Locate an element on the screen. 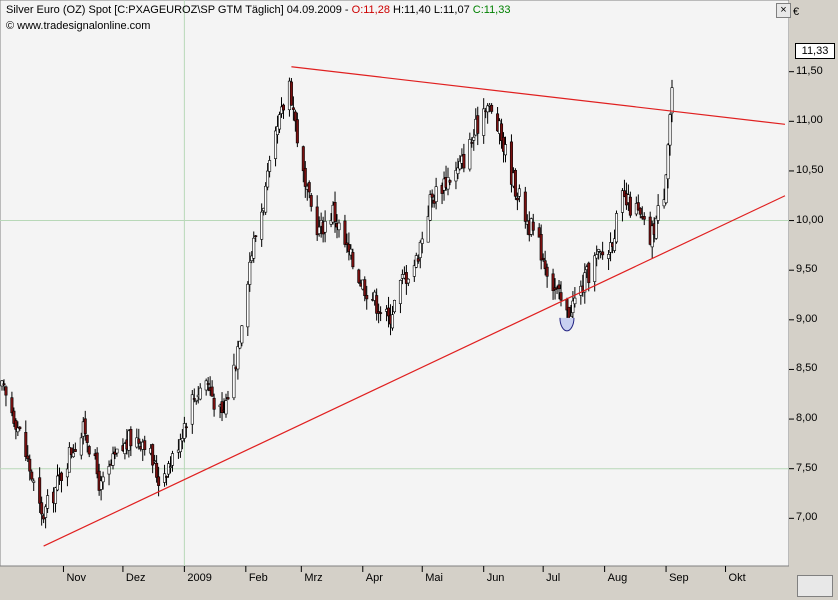 The height and width of the screenshot is (600, 838). y-tick-label: 9,00 is located at coordinates (807, 318).